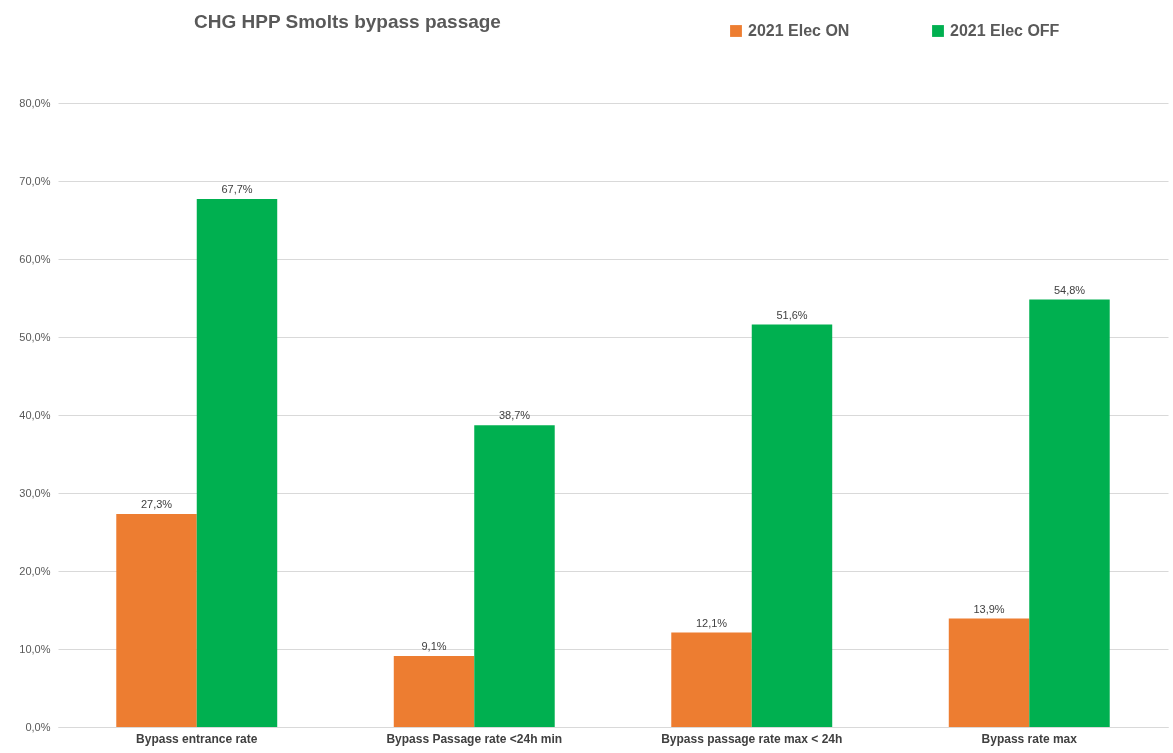 The image size is (1173, 753). Describe the element at coordinates (35, 492) in the screenshot. I see `y-tick-label: 30,0%` at that location.